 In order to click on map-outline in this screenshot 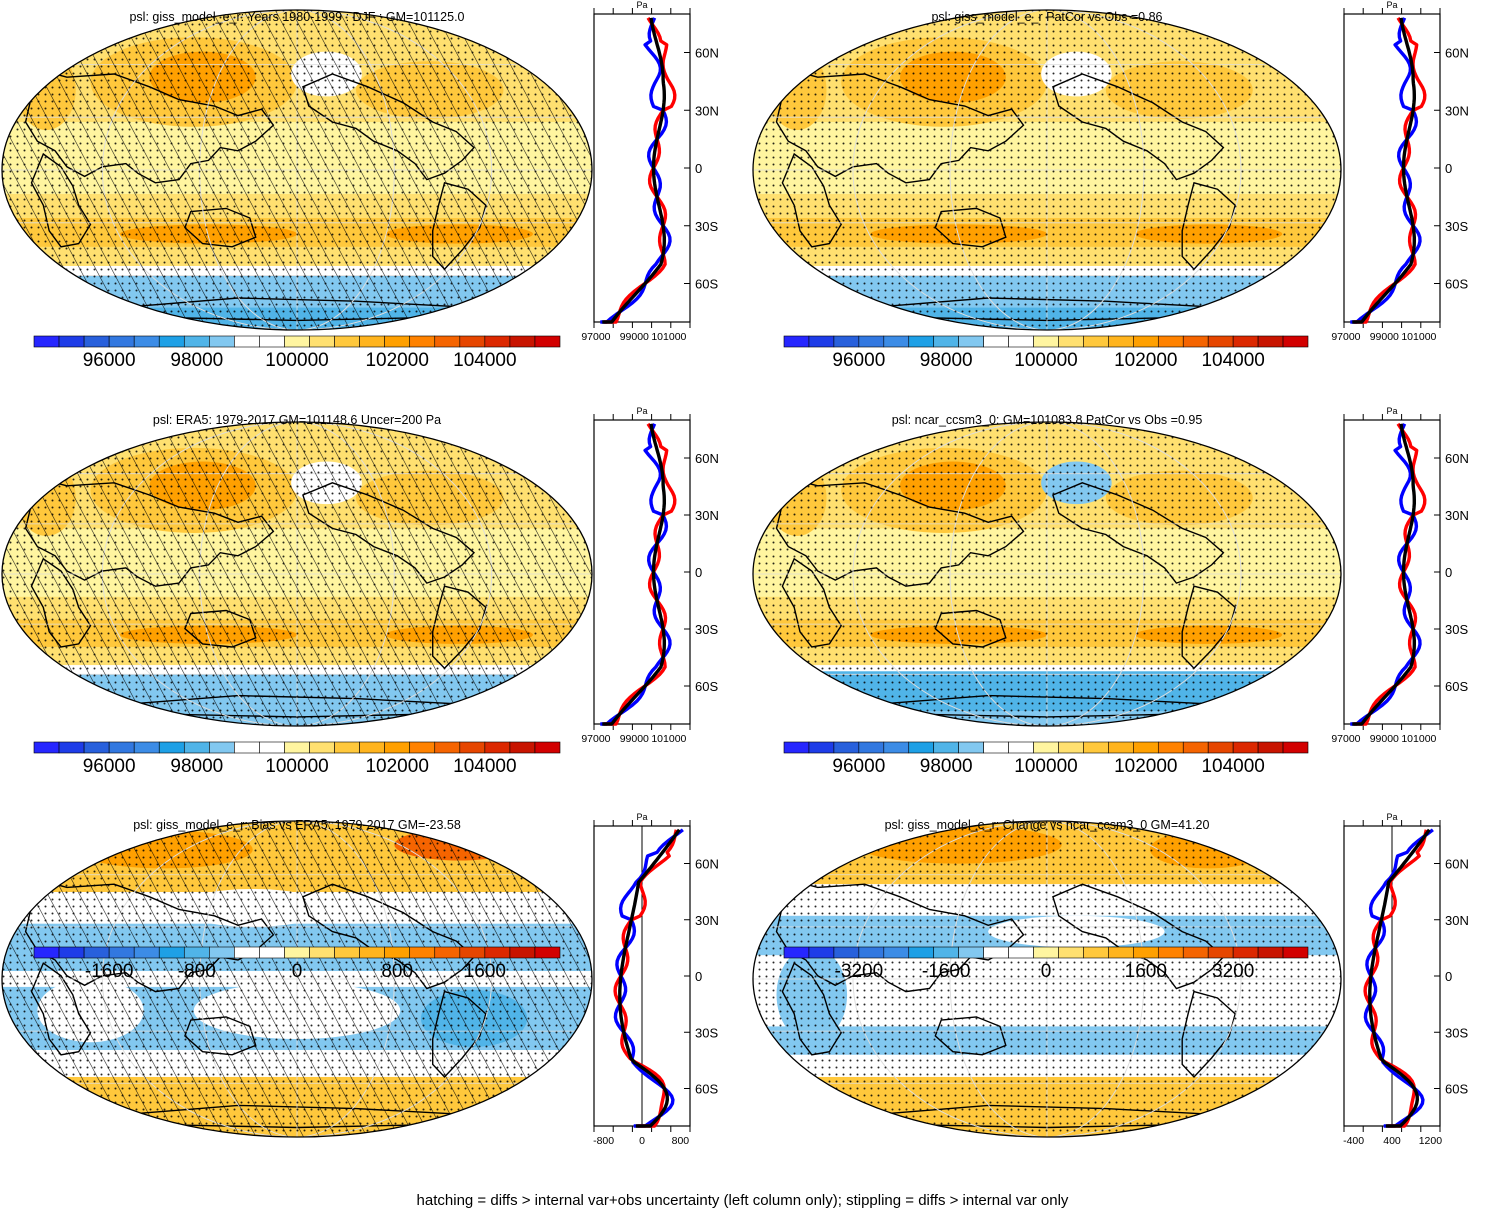, I will do `click(1047, 979)`.